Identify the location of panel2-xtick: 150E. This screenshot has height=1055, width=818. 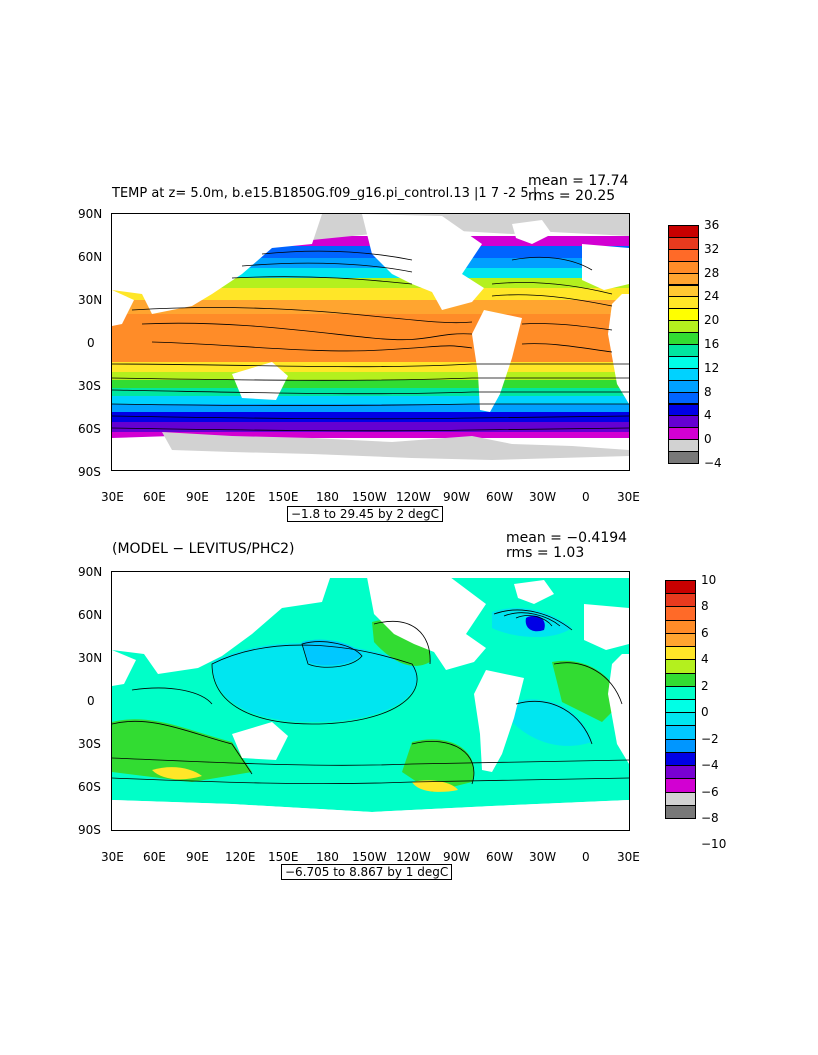
(283, 857).